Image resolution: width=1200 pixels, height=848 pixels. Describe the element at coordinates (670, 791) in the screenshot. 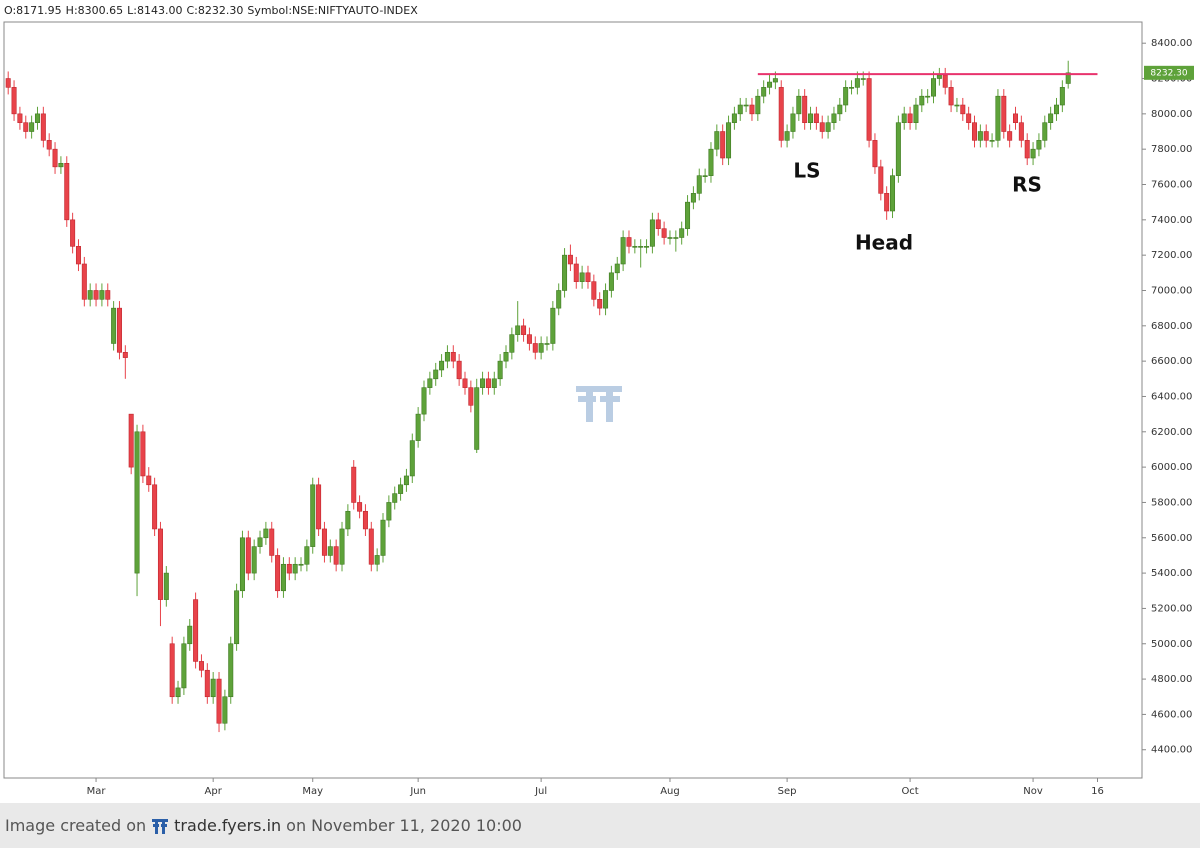

I see `x-tick-label: Aug` at that location.